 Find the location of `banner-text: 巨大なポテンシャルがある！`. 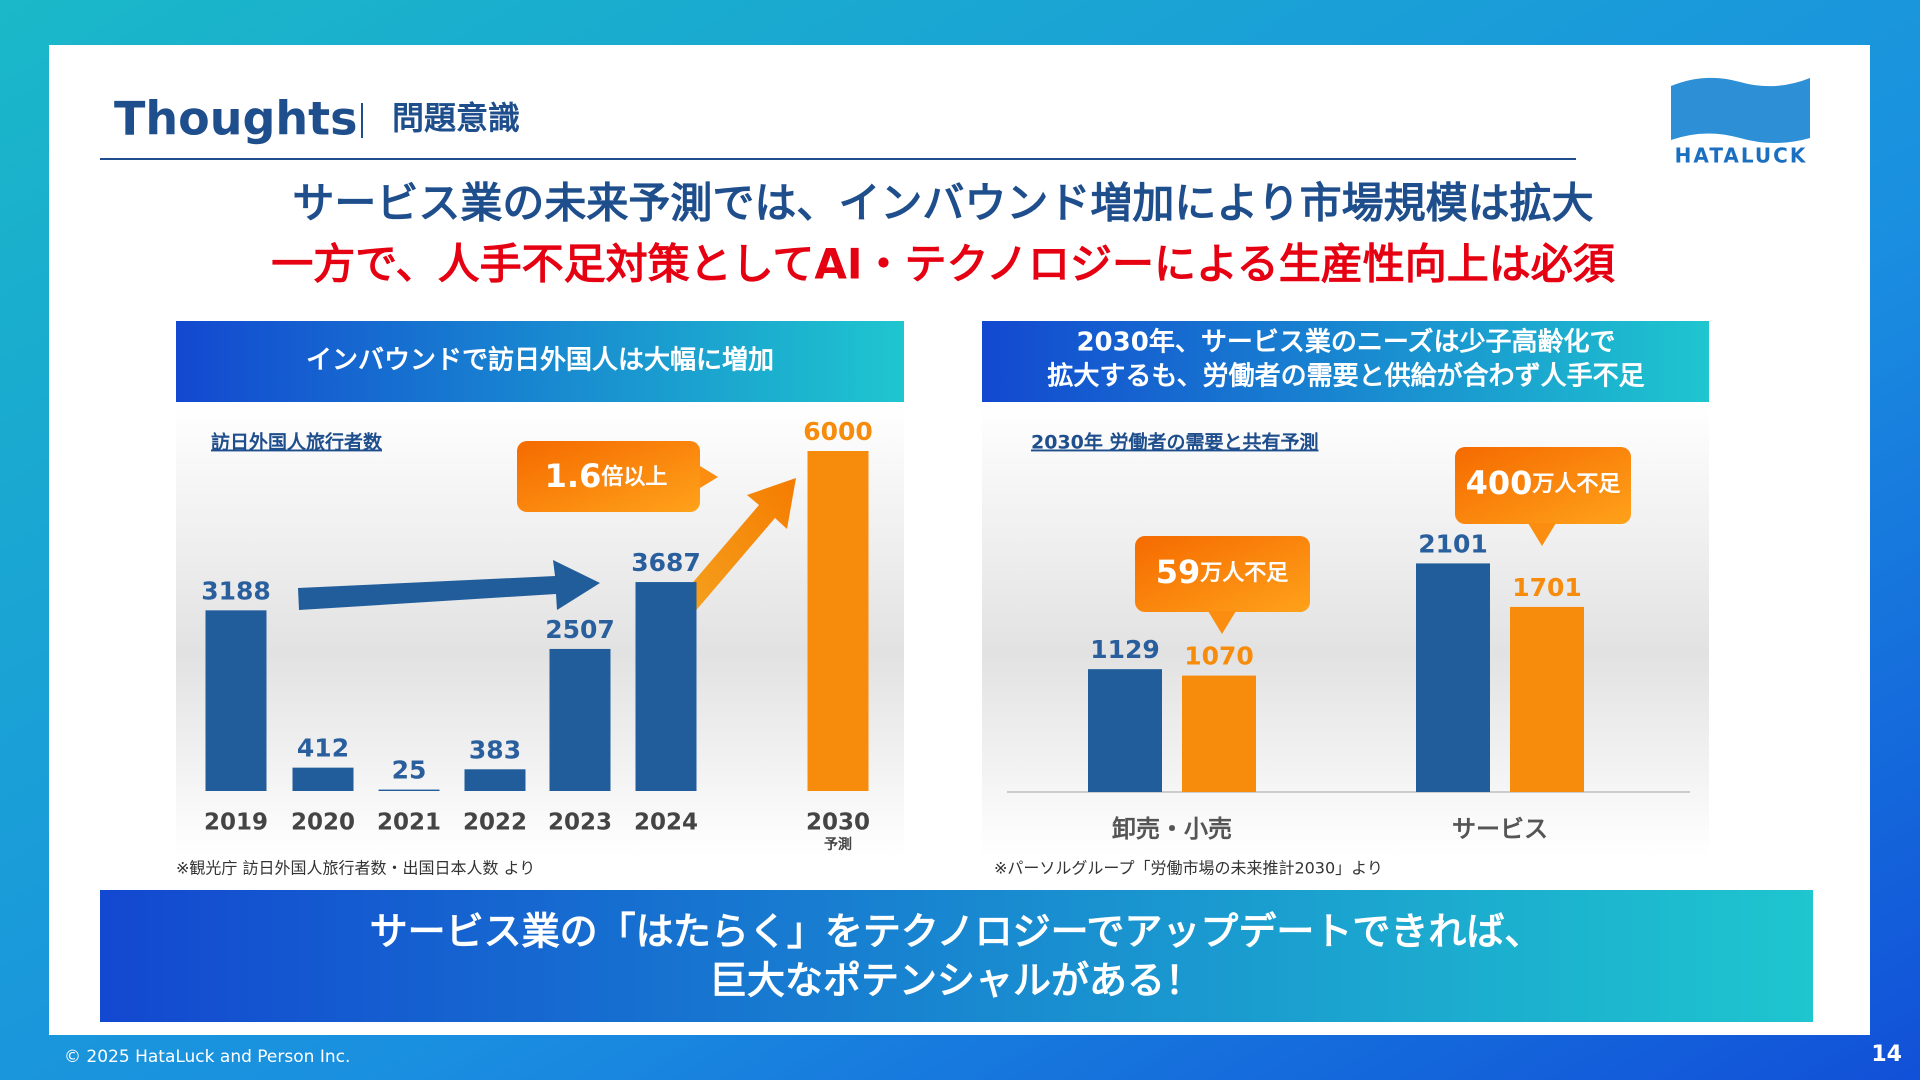

banner-text: 巨大なポテンシャルがある！ is located at coordinates (956, 981).